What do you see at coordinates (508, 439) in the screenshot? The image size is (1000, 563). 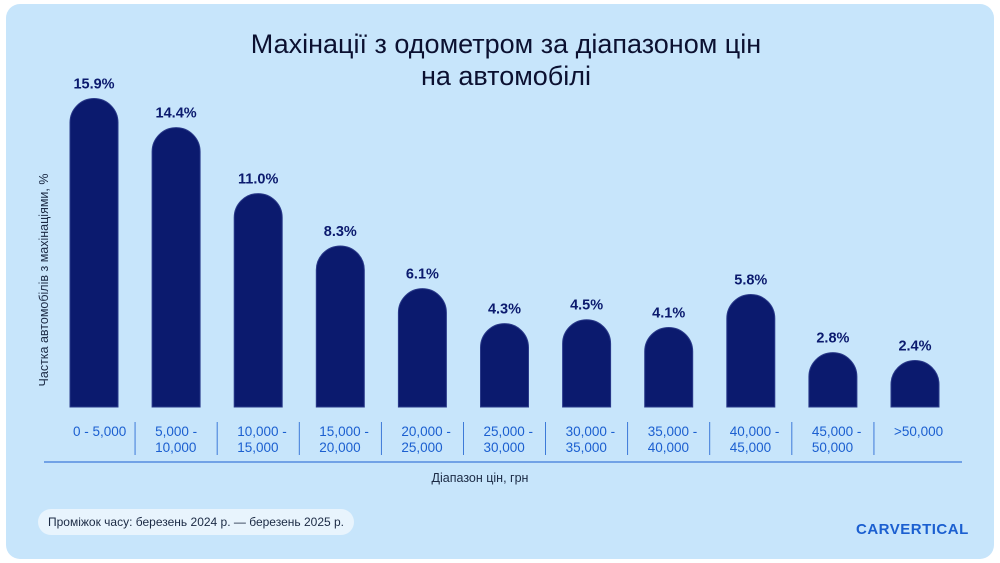 I see `x-tick-label: 25,000 - 30,000` at bounding box center [508, 439].